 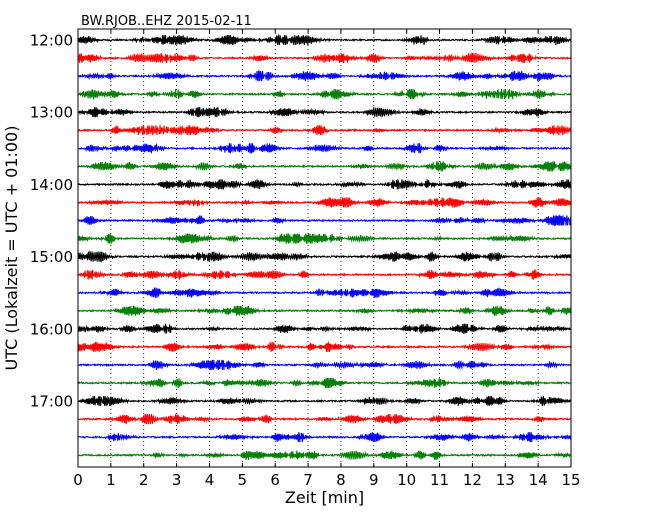 I want to click on x-tick-label: 5, so click(x=243, y=480).